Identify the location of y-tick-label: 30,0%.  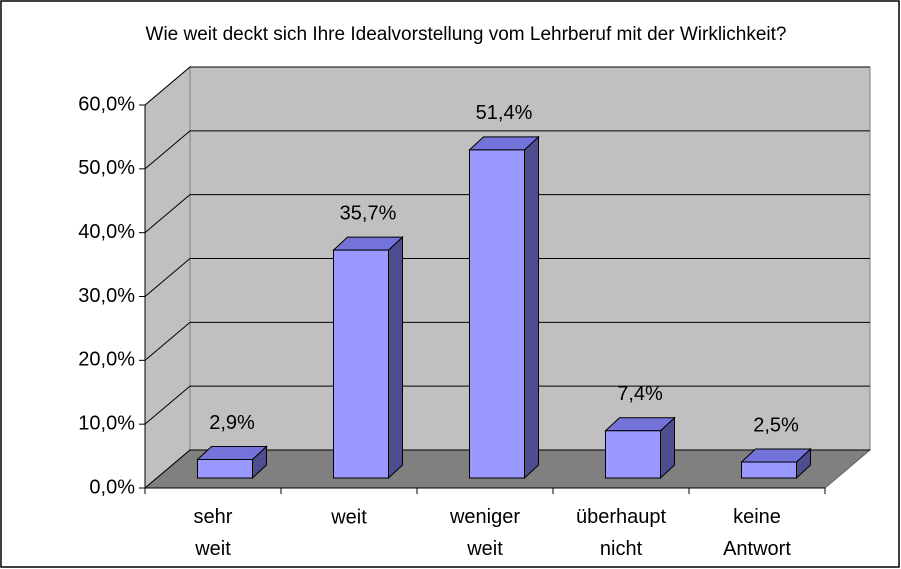
(106, 296).